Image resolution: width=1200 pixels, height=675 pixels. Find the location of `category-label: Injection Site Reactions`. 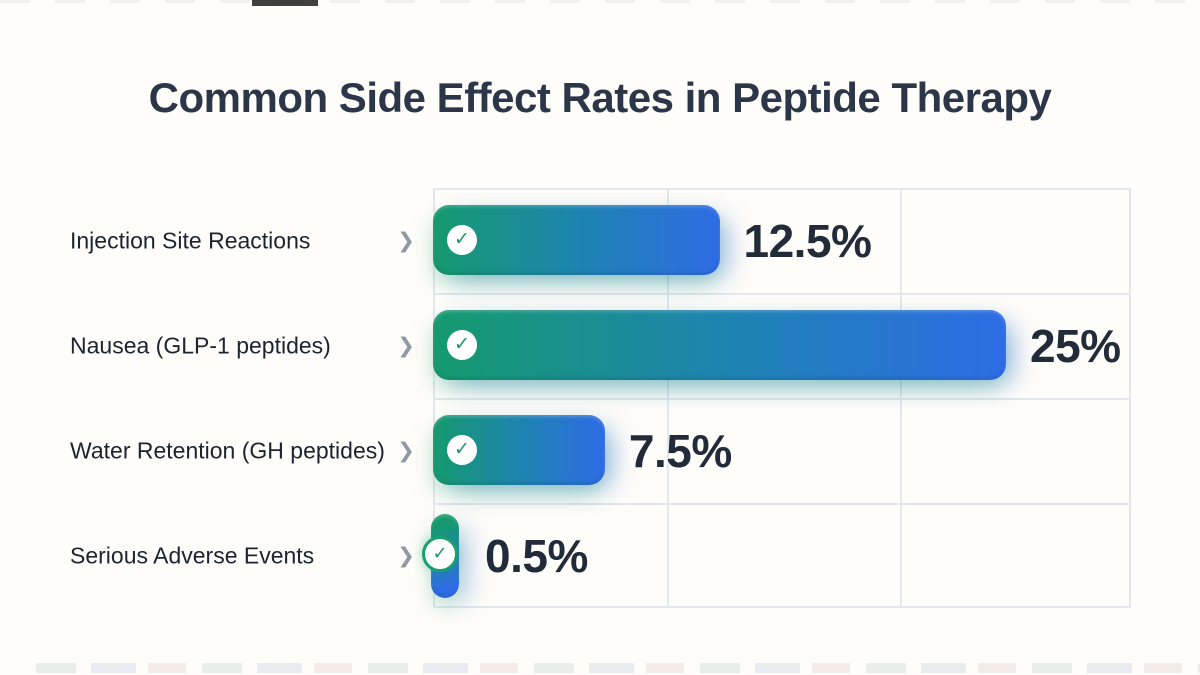

category-label: Injection Site Reactions is located at coordinates (190, 240).